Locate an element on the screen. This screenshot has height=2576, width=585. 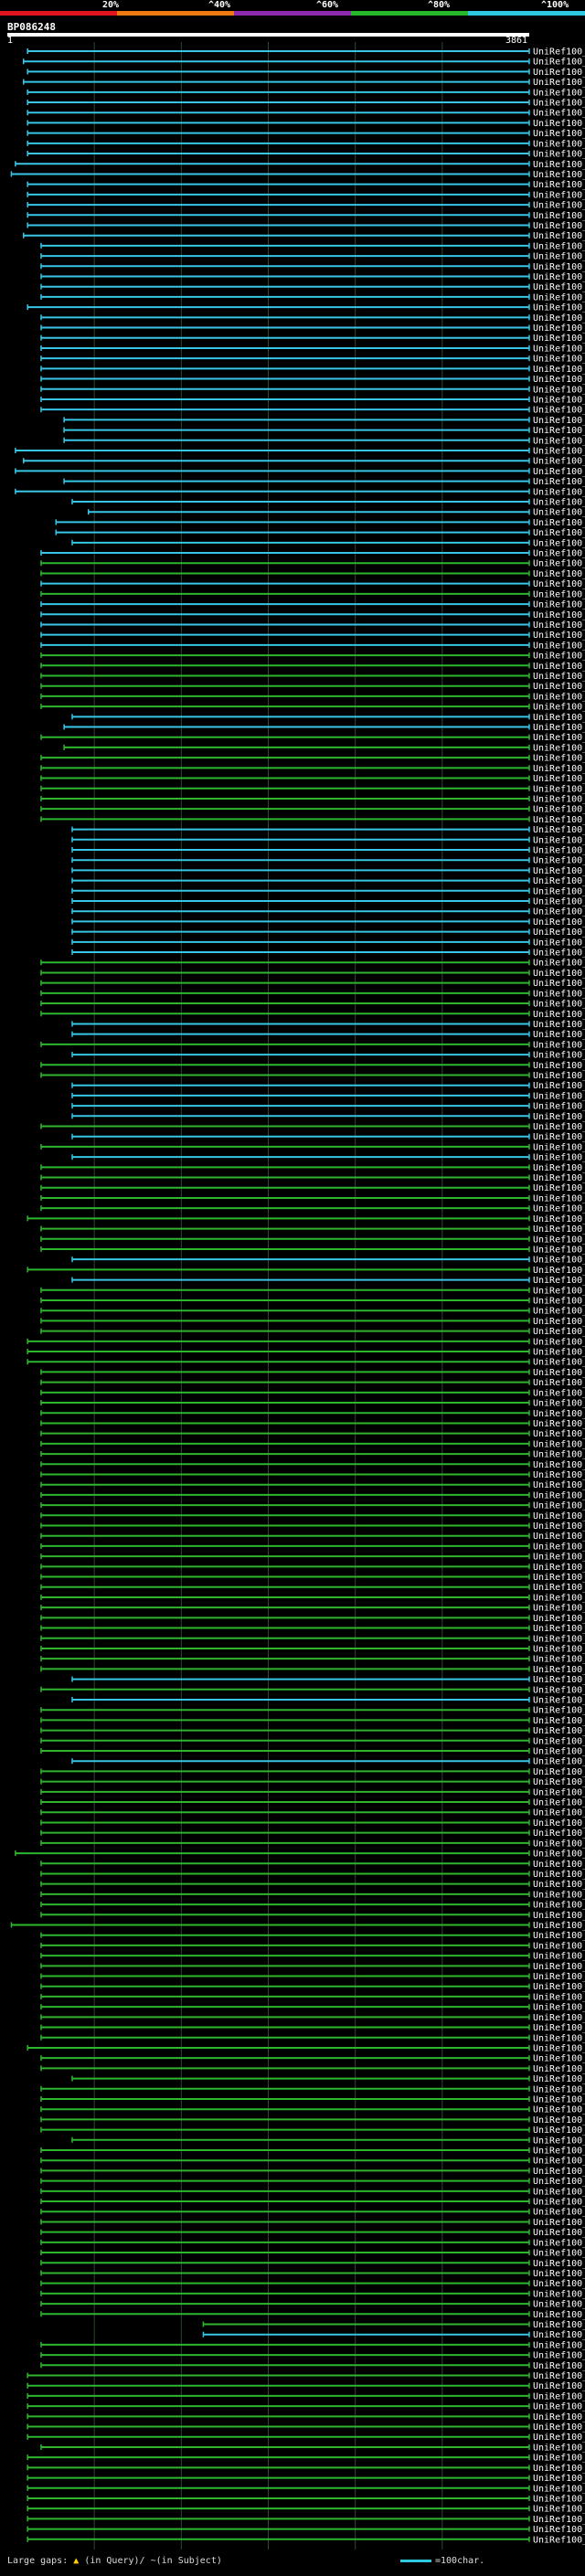
hit-label: UniRef100_P38980 is located at coordinates (559, 574).